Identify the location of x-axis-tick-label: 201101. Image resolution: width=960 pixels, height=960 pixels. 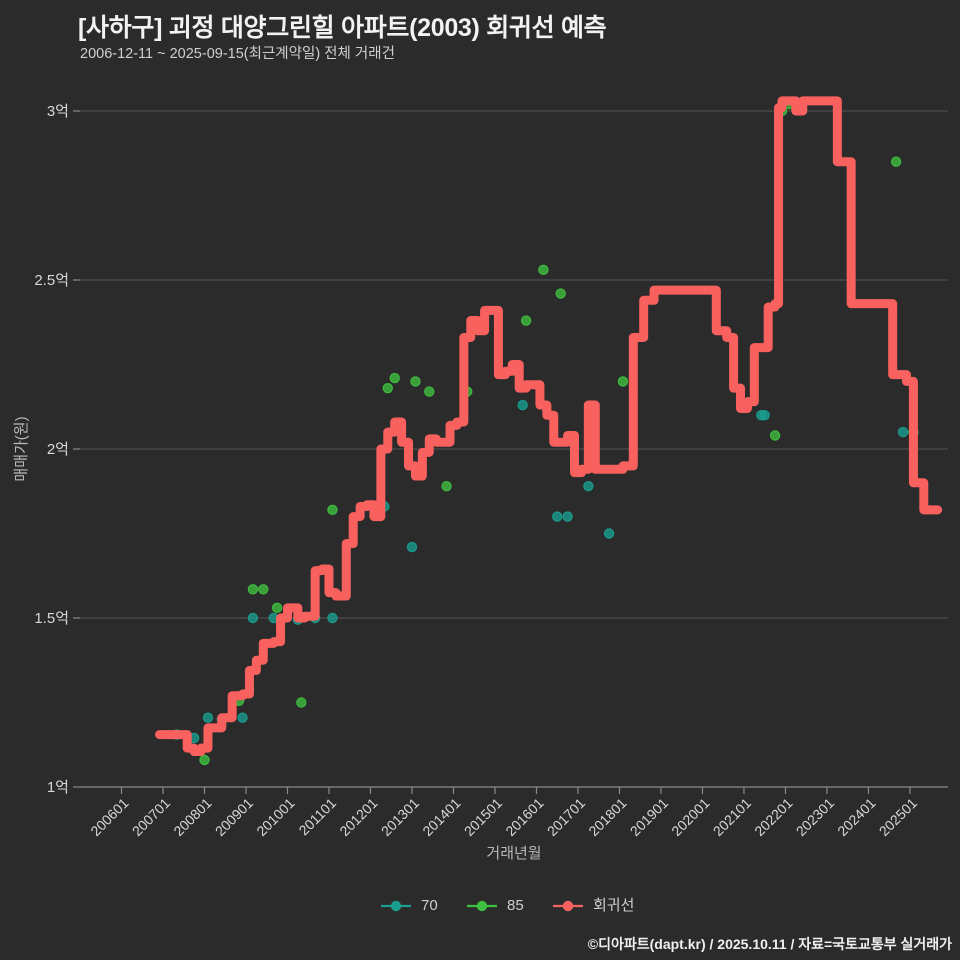
(317, 817).